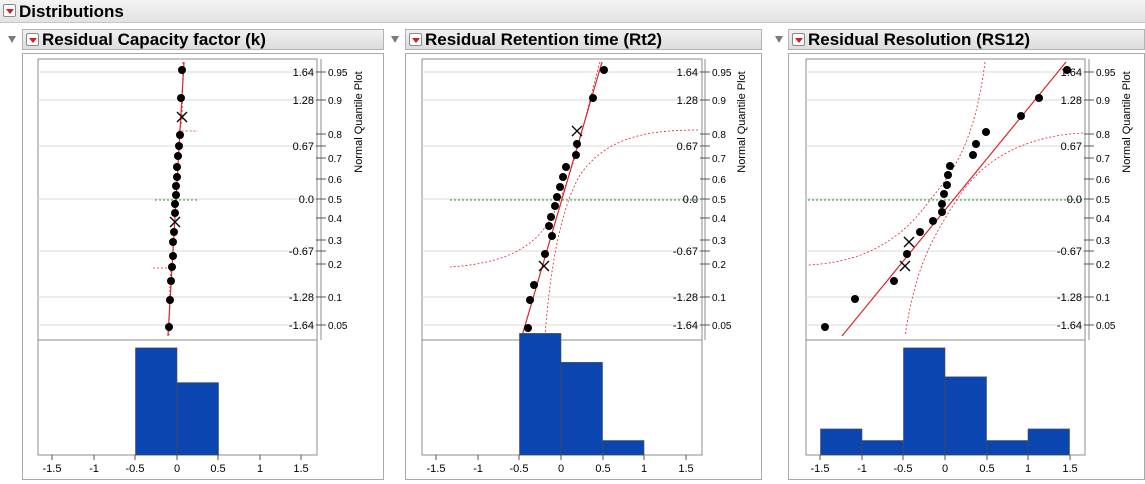 This screenshot has height=484, width=1145. Describe the element at coordinates (154, 39) in the screenshot. I see `panel-1-title: Residual Capacity factor (k)` at that location.